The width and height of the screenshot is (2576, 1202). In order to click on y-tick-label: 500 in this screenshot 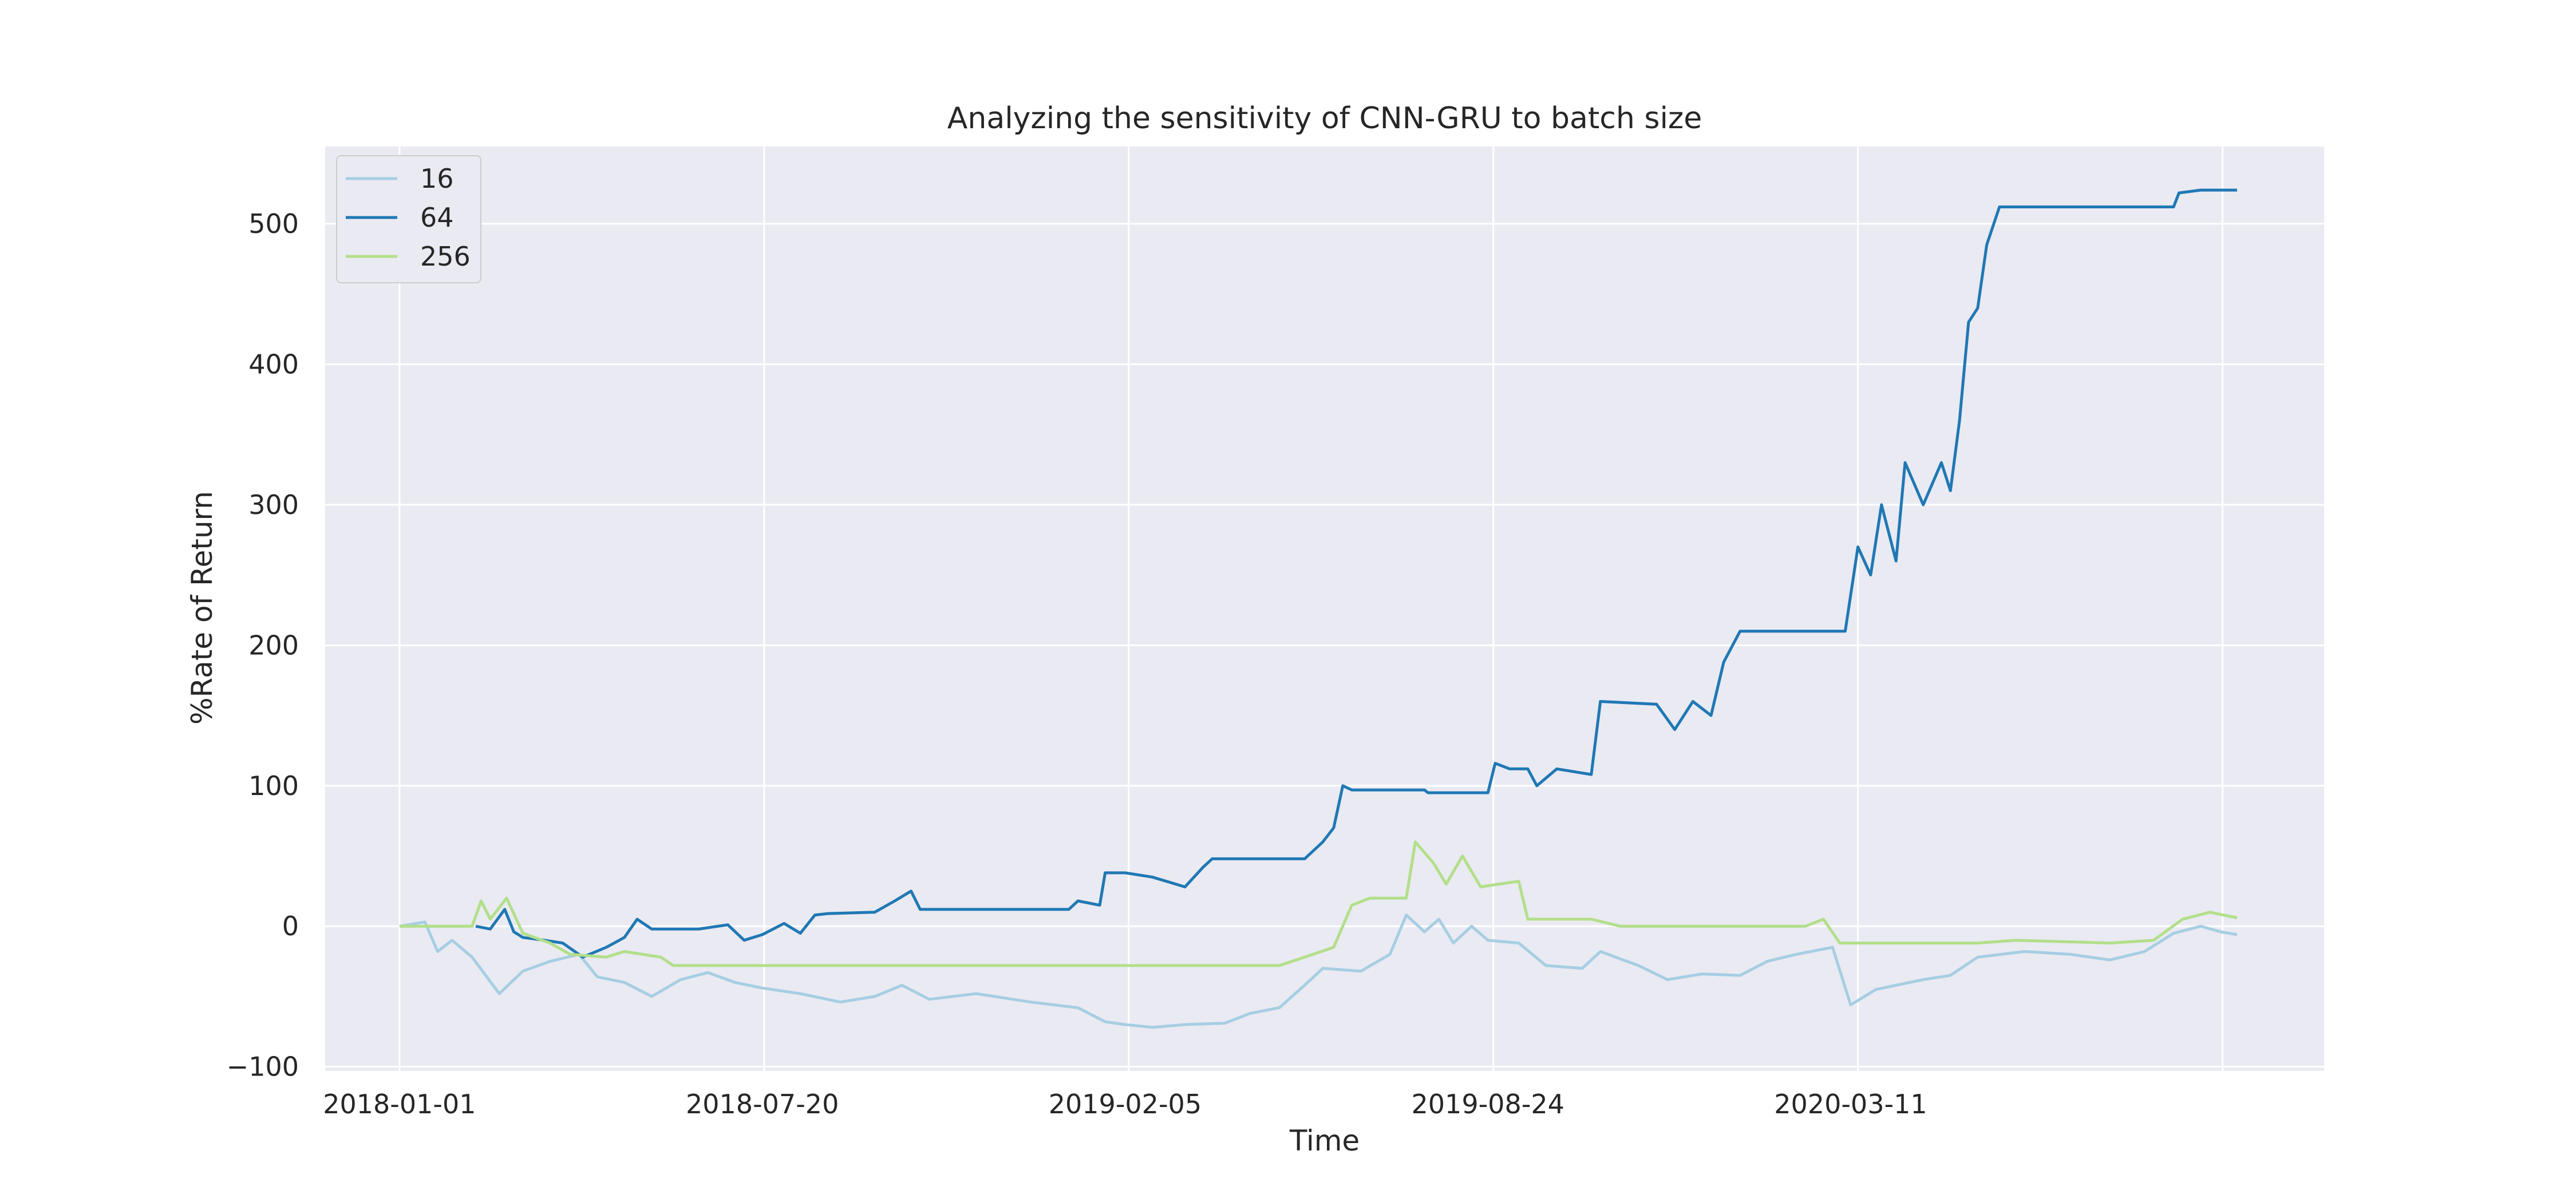, I will do `click(273, 223)`.